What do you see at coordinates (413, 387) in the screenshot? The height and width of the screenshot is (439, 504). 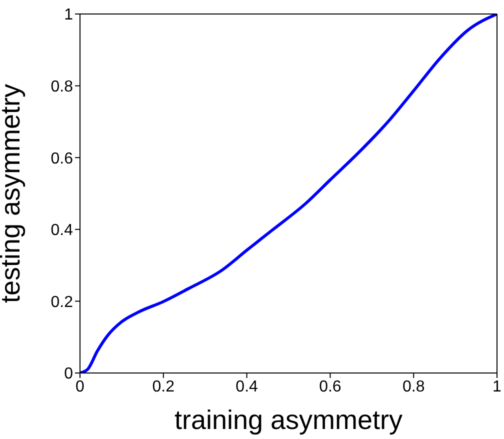 I see `x-tick-label: 0.8` at bounding box center [413, 387].